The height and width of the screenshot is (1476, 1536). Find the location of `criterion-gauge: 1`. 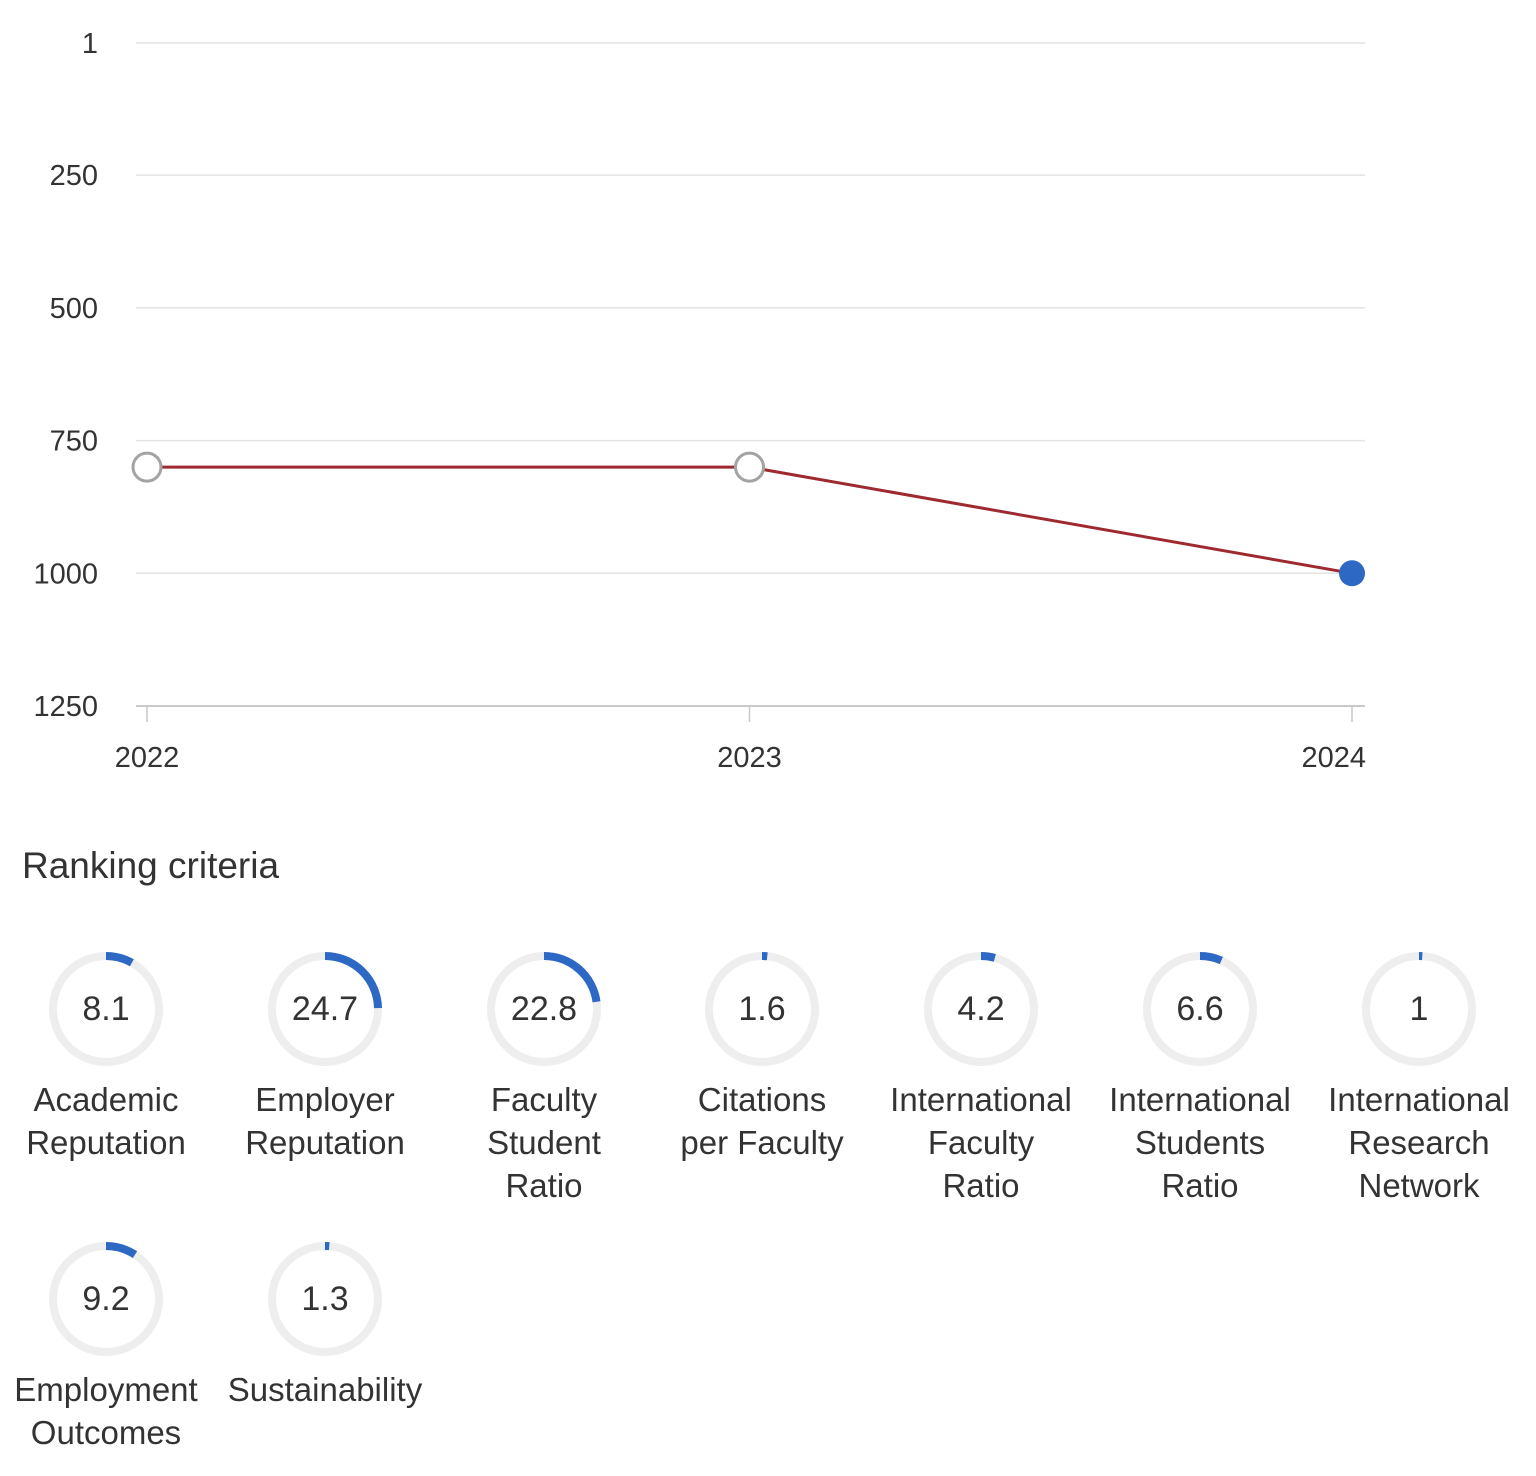

criterion-gauge: 1 is located at coordinates (1419, 1009).